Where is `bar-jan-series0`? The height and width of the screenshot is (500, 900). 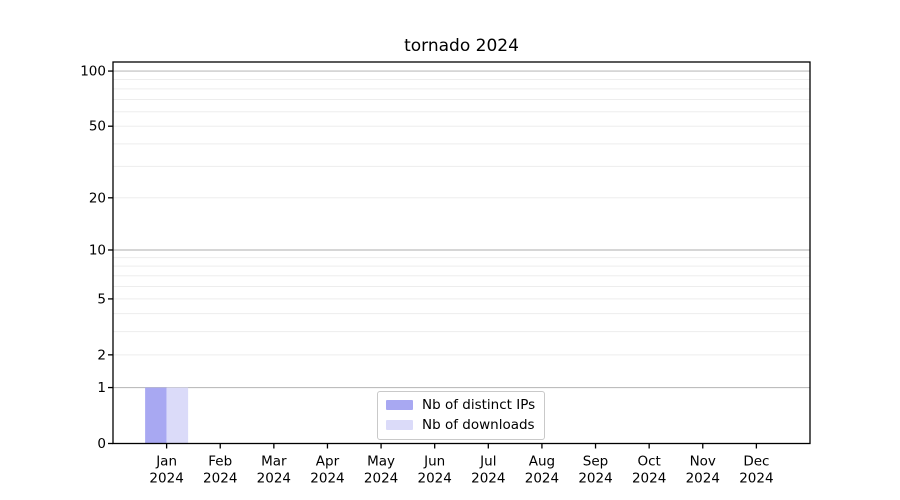
bar-jan-series0 is located at coordinates (156, 415).